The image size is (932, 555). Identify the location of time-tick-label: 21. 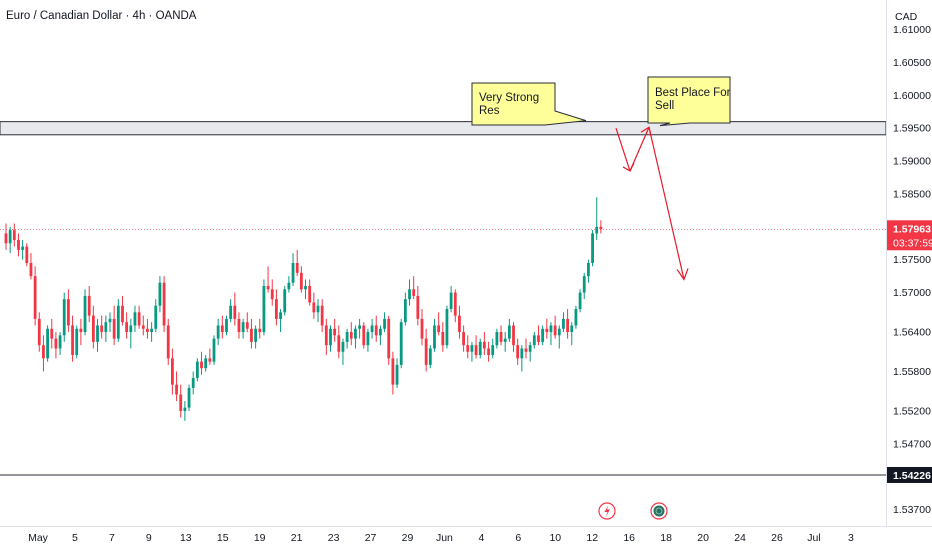
(297, 538).